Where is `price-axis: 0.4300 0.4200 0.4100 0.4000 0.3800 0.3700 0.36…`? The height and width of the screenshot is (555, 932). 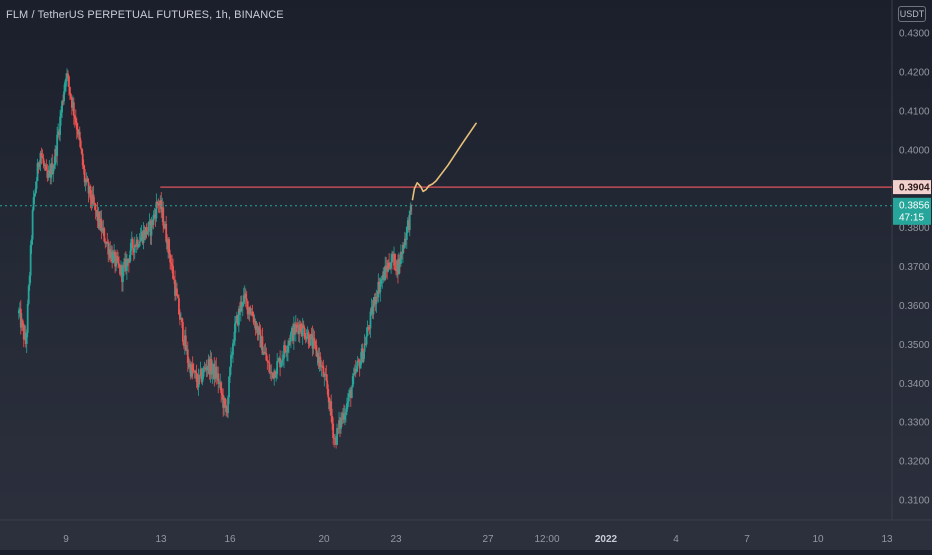
price-axis: 0.4300 0.4200 0.4100 0.4000 0.3800 0.3700 0.36… is located at coordinates (914, 268).